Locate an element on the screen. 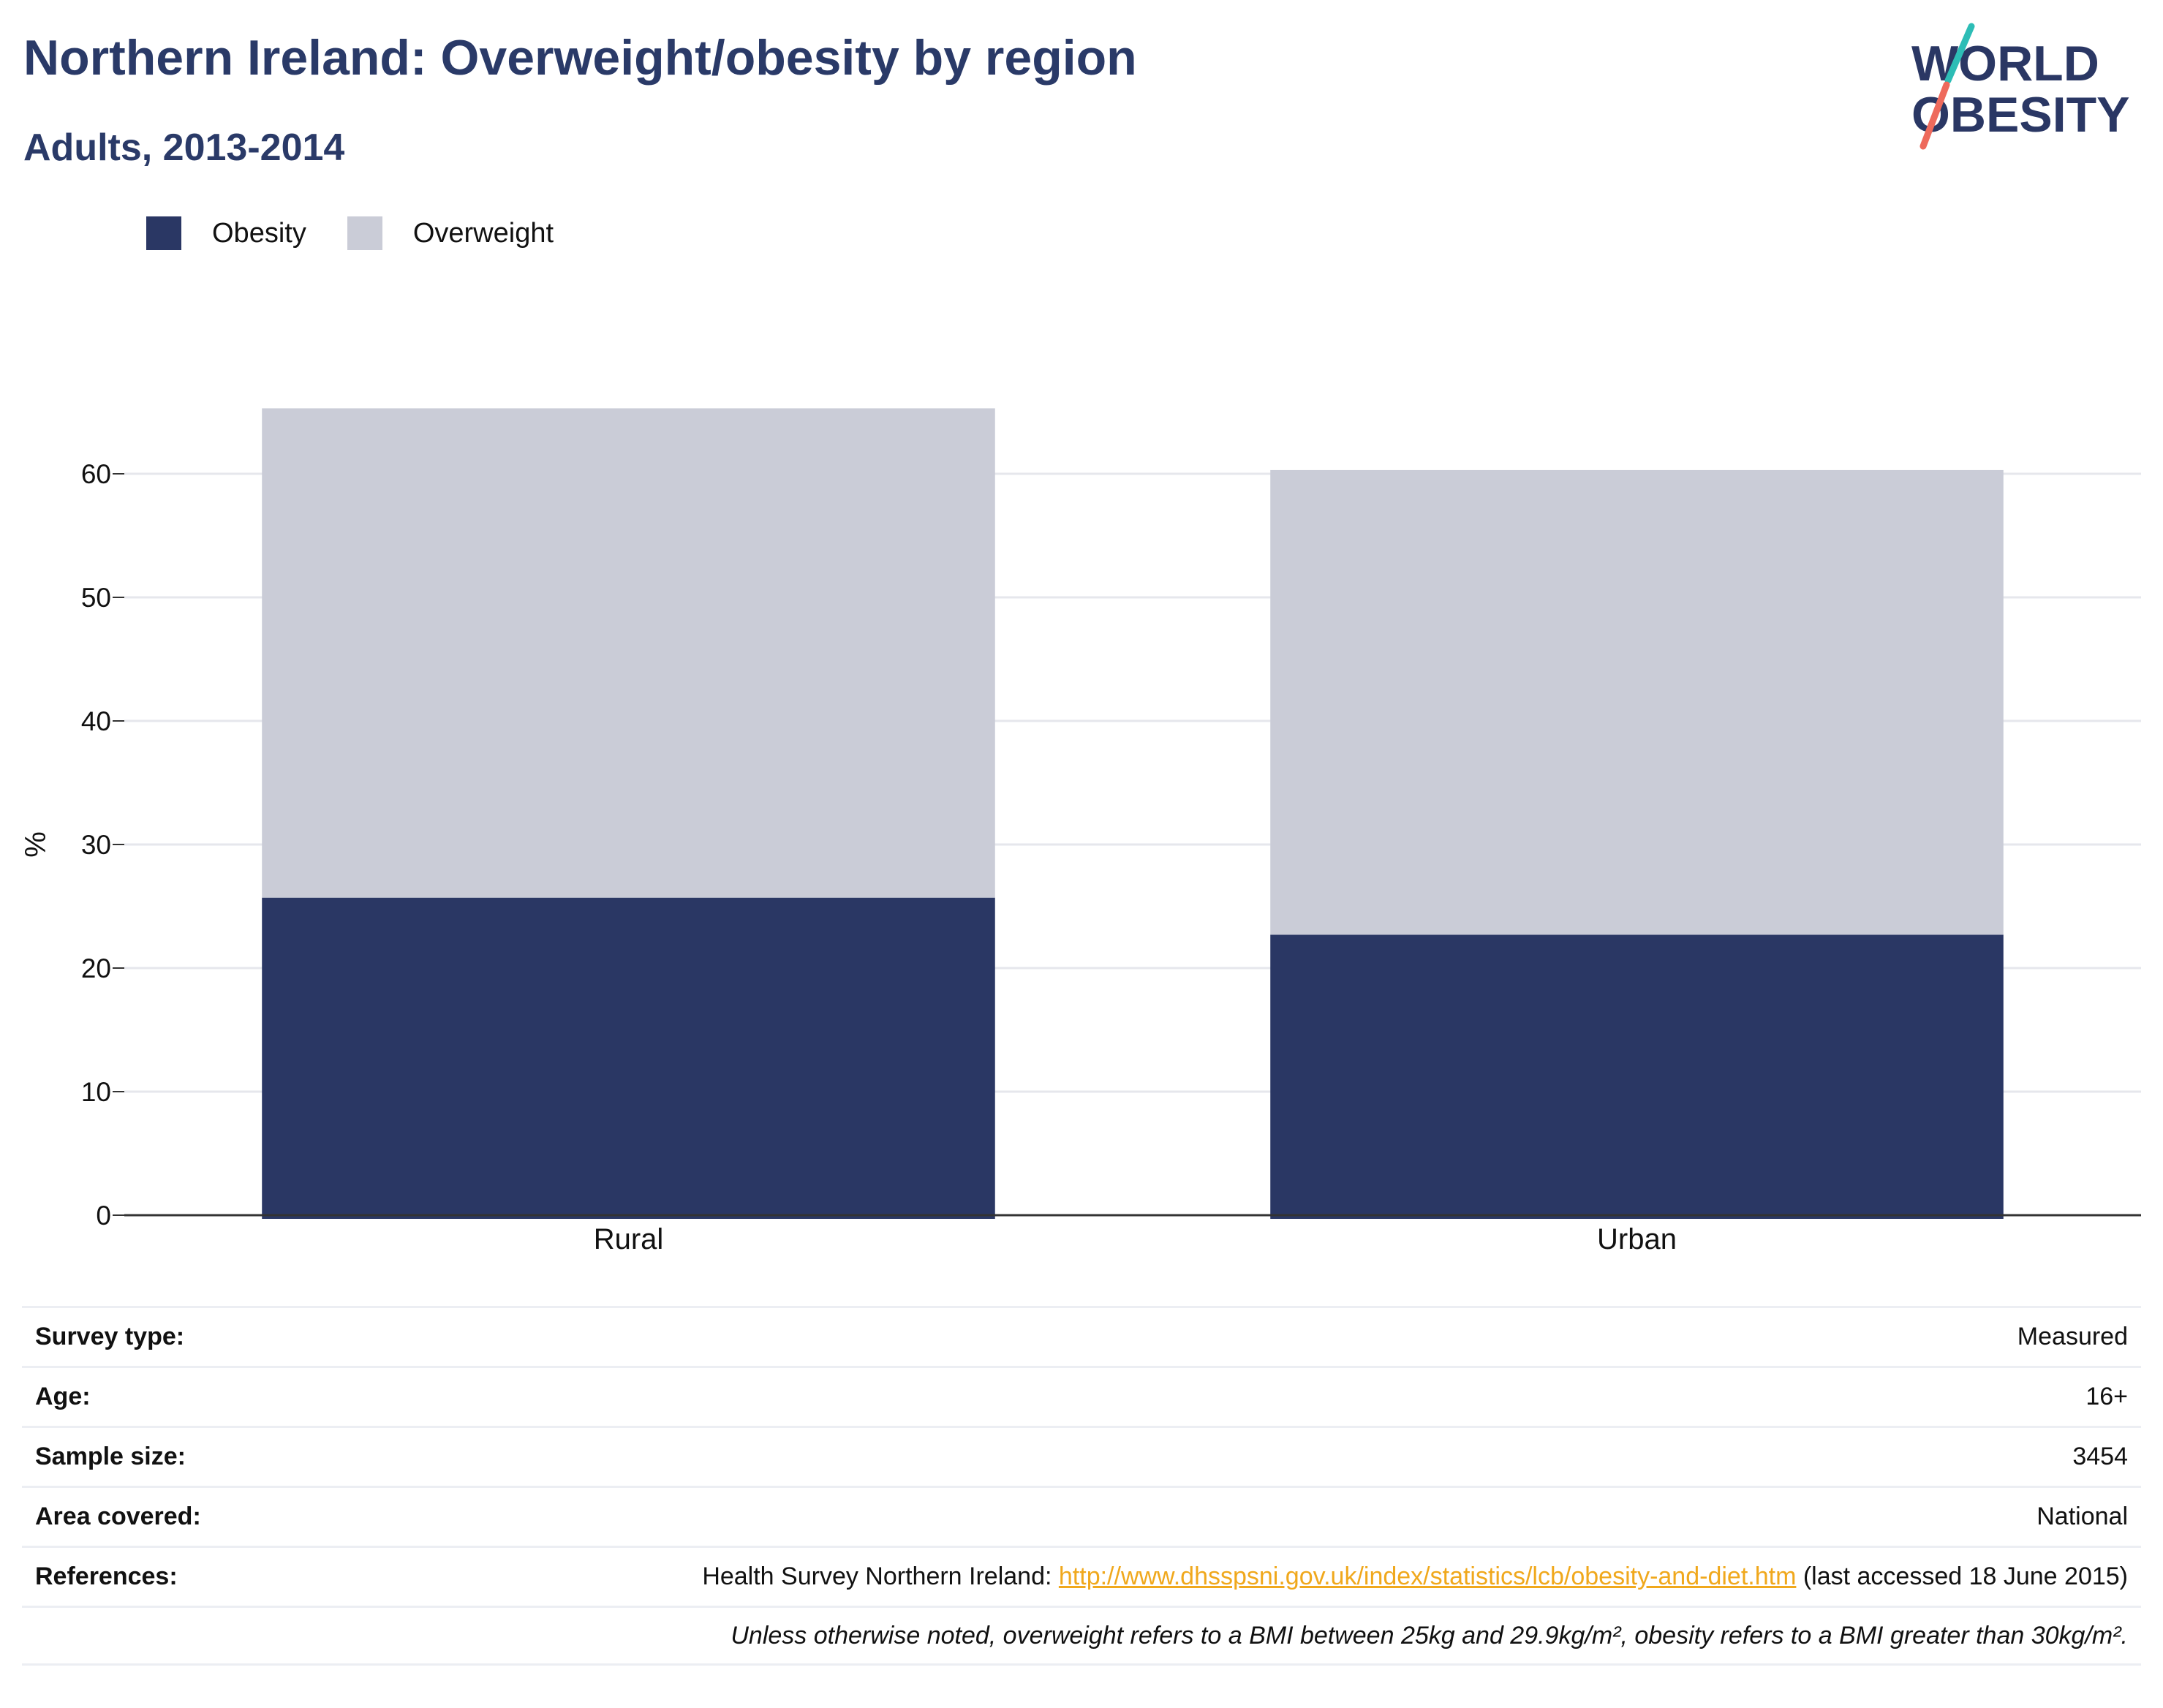 The width and height of the screenshot is (2163, 1708). legend-label-overweight: Overweight is located at coordinates (483, 233).